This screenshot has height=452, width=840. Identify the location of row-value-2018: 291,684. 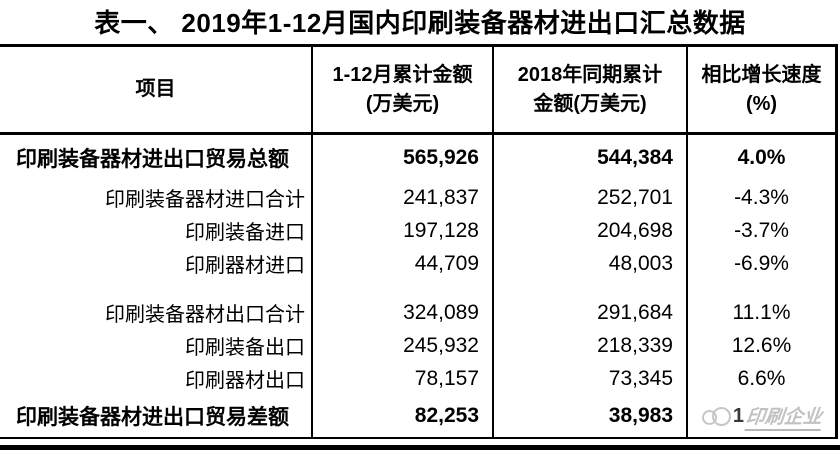
(591, 312).